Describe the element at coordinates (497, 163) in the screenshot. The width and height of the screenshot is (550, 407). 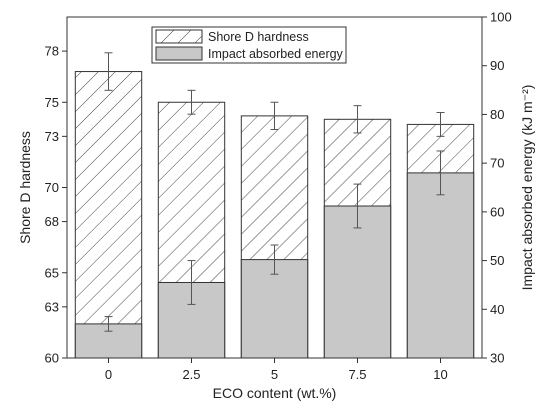
I see `right-tick-label: 70` at that location.